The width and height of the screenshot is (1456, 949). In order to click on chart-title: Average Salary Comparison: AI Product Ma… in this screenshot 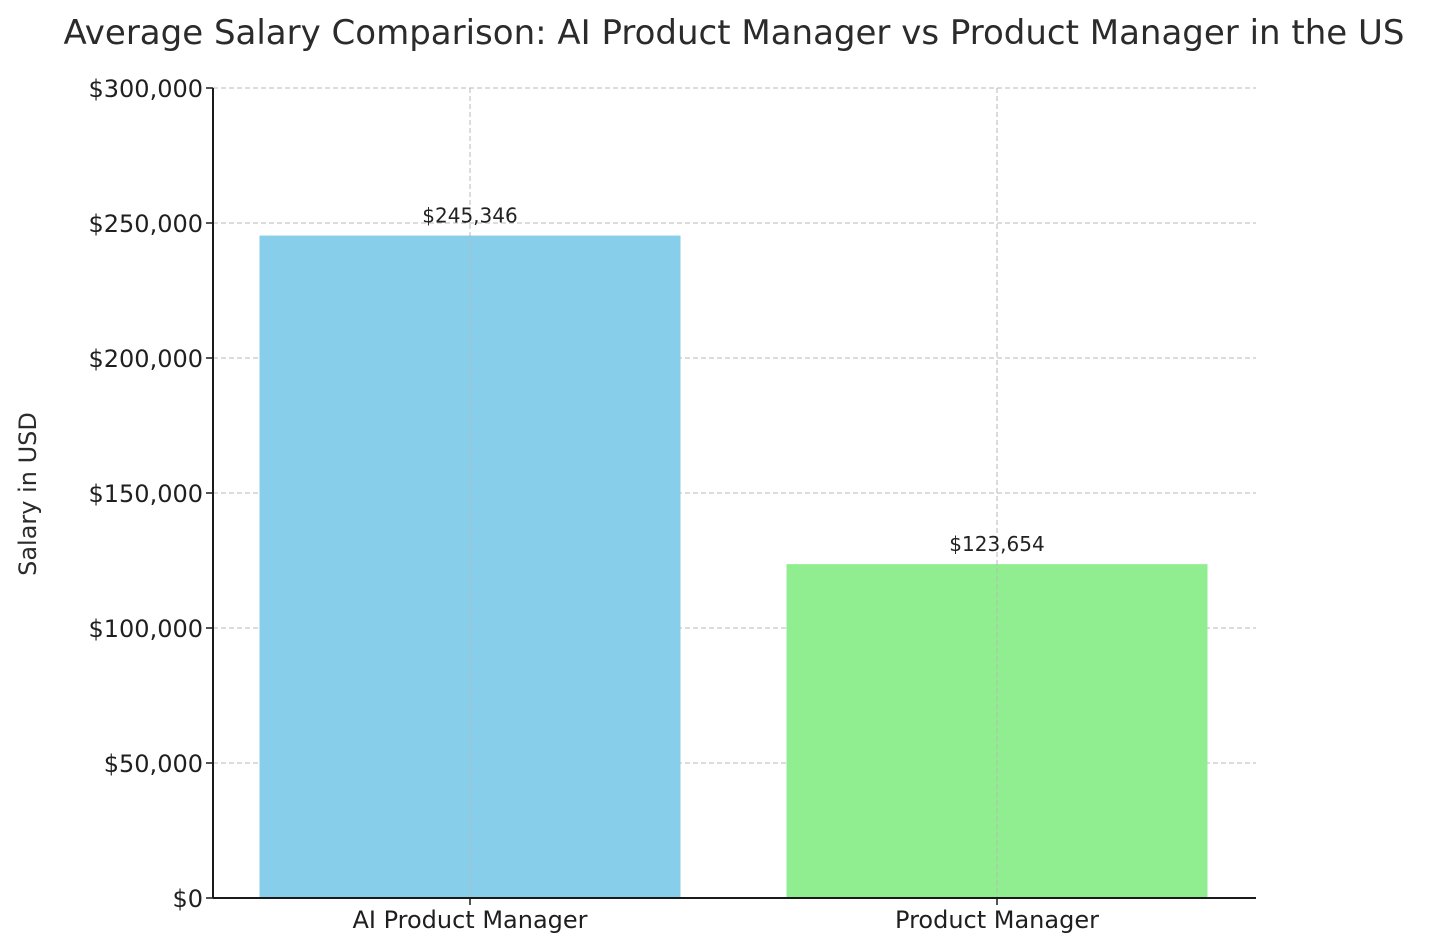, I will do `click(734, 33)`.